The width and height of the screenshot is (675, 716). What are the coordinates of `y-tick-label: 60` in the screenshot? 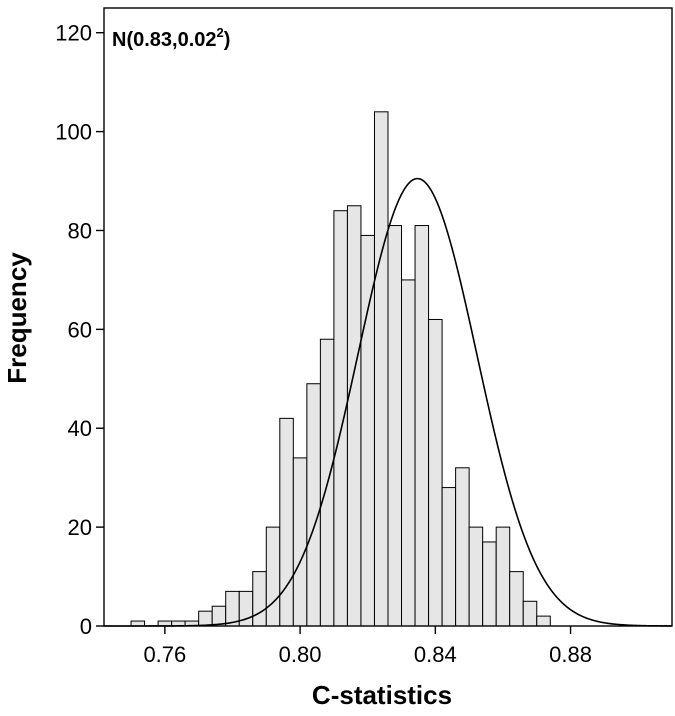 It's located at (80, 329).